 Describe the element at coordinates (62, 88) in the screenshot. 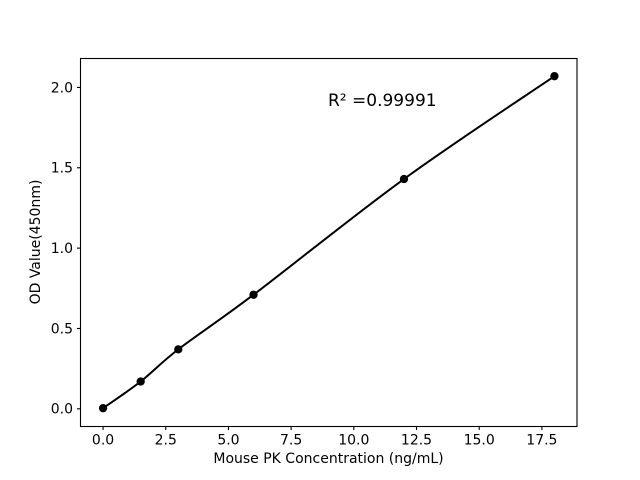

I see `y-tick-label: 2.0` at that location.